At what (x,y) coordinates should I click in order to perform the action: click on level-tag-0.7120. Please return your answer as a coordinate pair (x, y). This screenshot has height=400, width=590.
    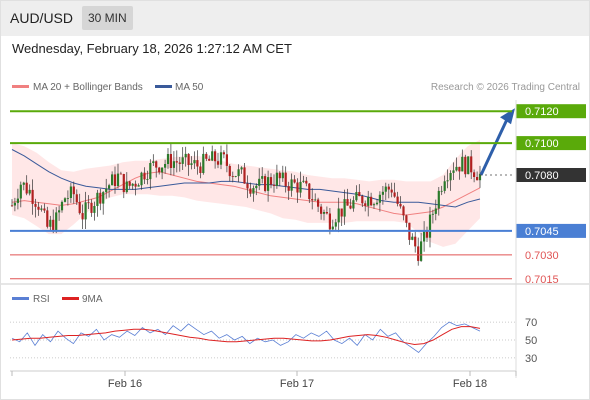
    Looking at the image, I should click on (551, 111).